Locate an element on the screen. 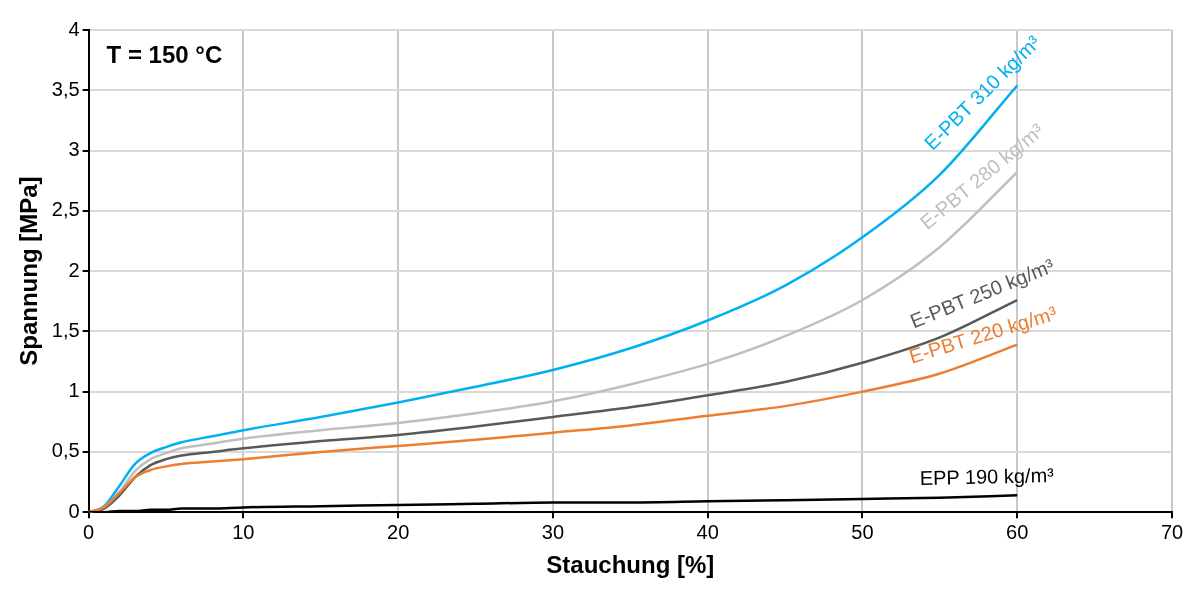 This screenshot has height=597, width=1202. y-axis-title: Spannung [MPa] is located at coordinates (29, 271).